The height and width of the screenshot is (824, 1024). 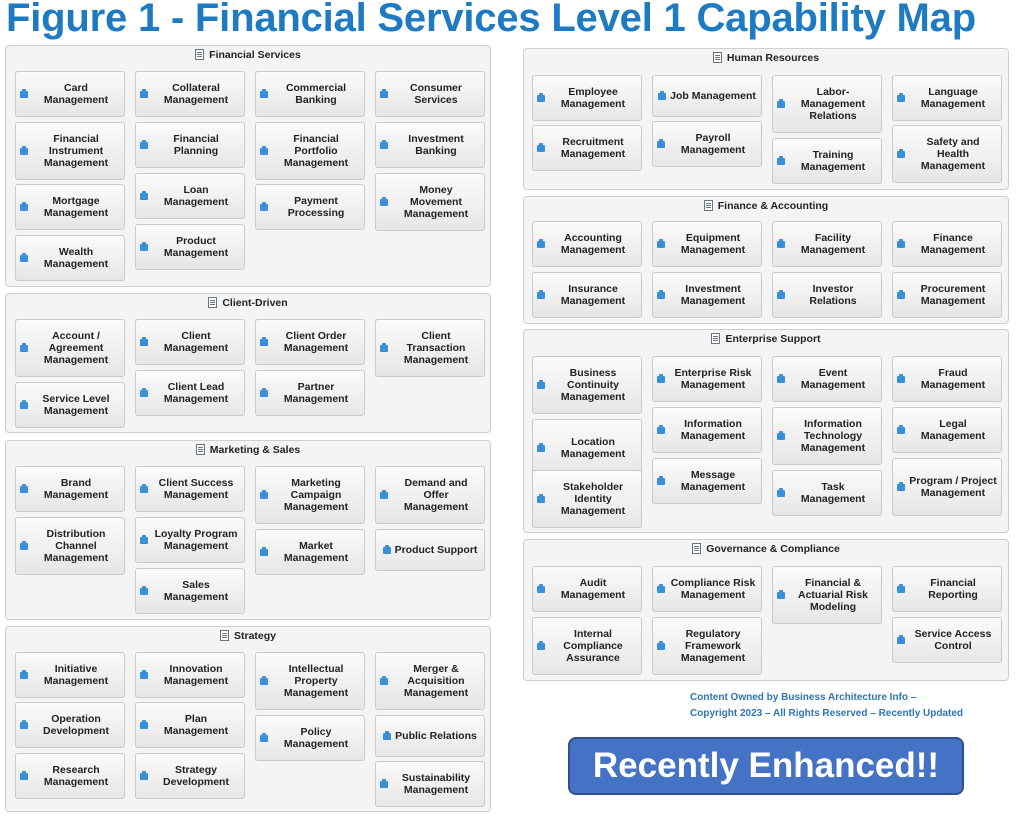 I want to click on capability-event-management: Event Management, so click(x=827, y=379).